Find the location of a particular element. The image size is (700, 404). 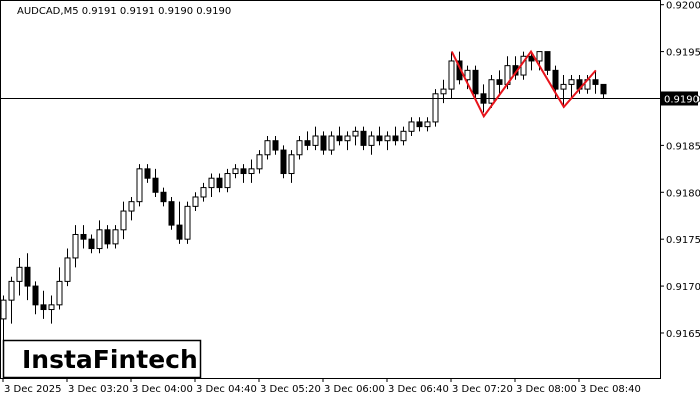

current-price-box is located at coordinates (679, 98).